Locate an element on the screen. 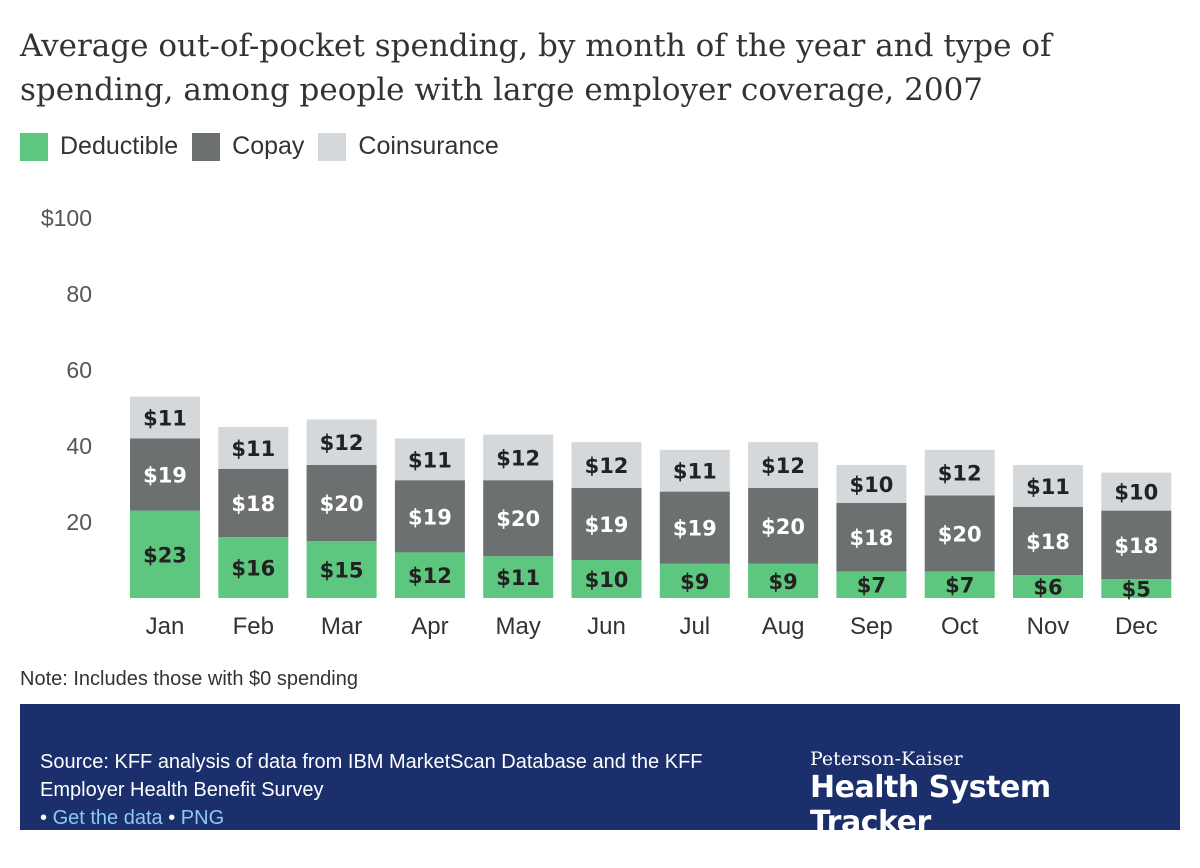 The height and width of the screenshot is (868, 1200). legend-swatch-copay is located at coordinates (206, 146).